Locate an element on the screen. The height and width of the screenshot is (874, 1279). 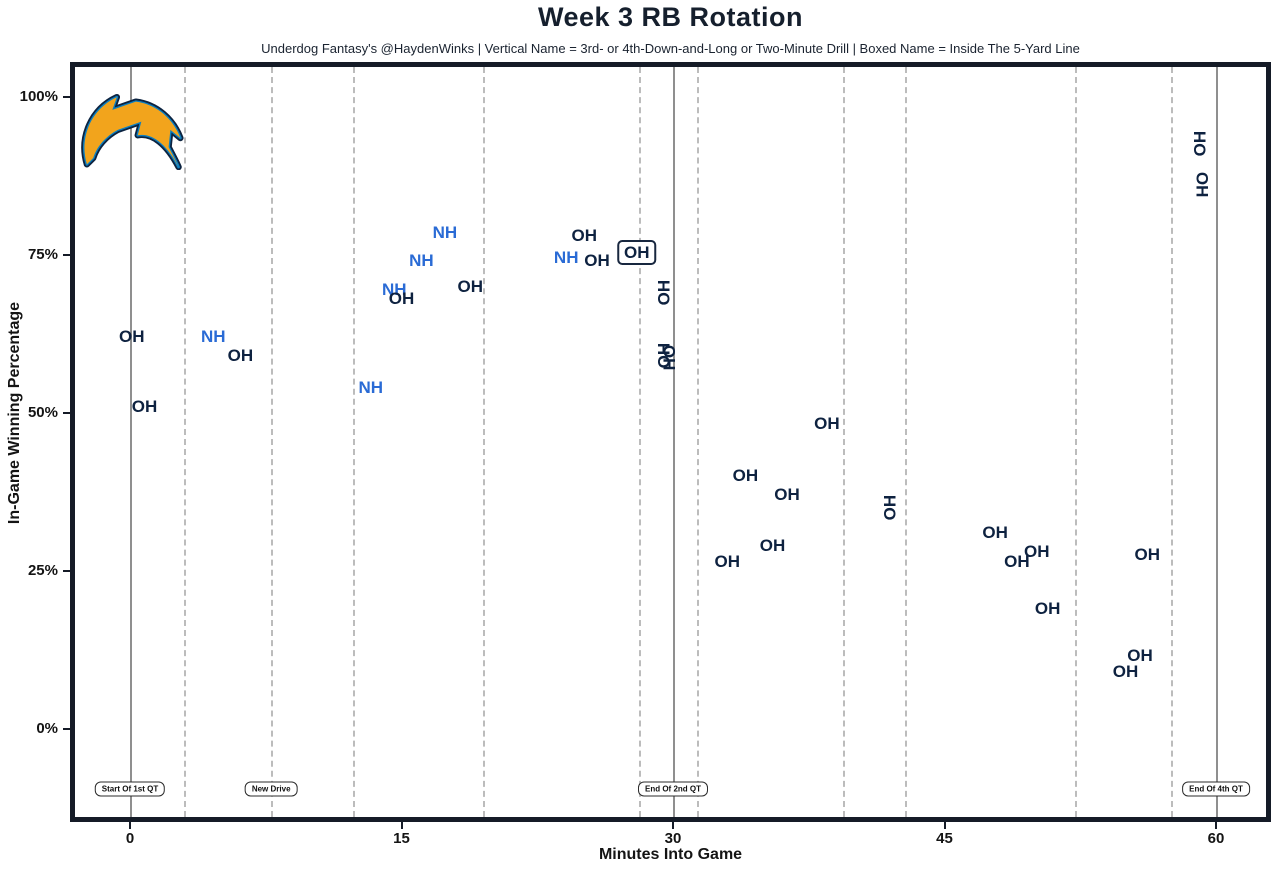
x-axis-title: Minutes Into Game is located at coordinates (670, 854).